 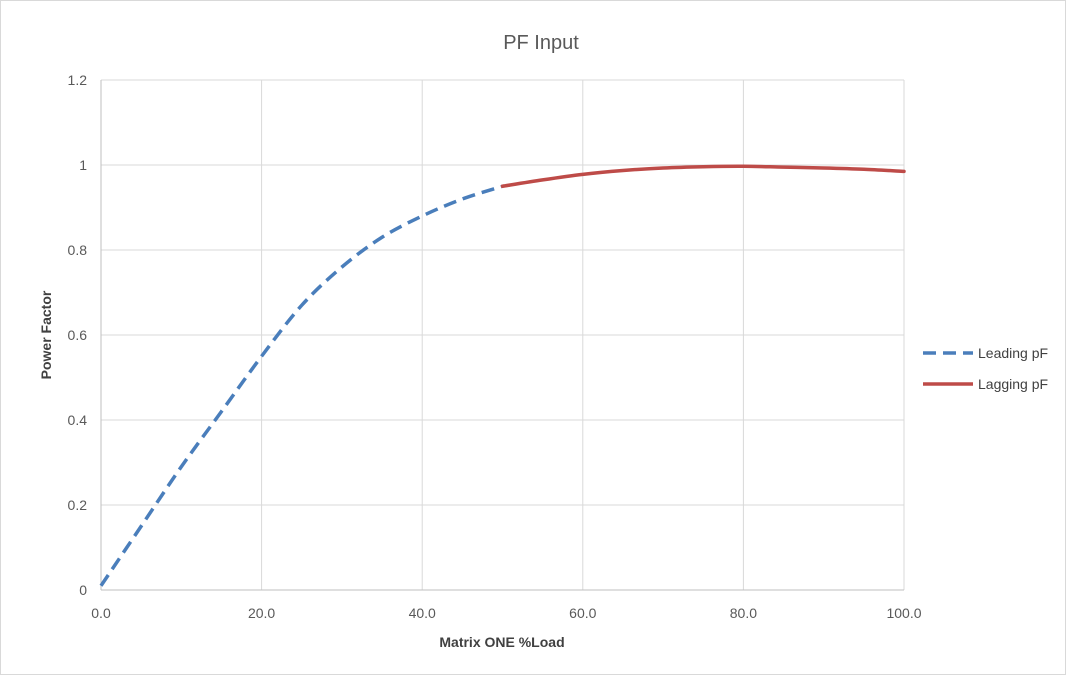 I want to click on x-tick-label: 60.0, so click(x=582, y=613).